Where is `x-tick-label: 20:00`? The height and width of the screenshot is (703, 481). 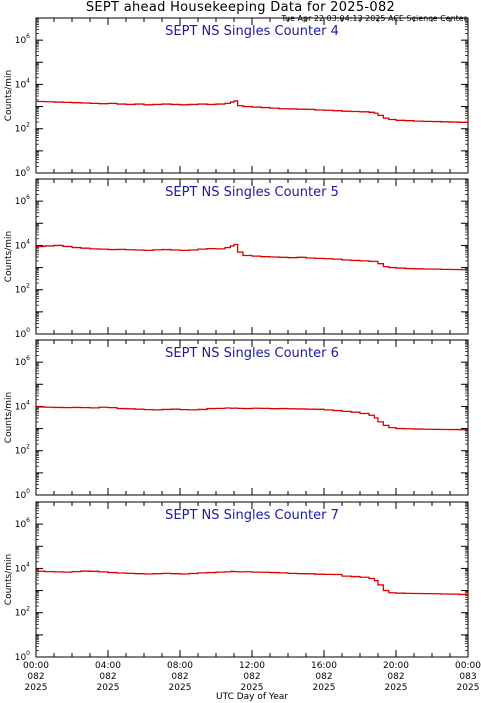
x-tick-label: 20:00 is located at coordinates (396, 666).